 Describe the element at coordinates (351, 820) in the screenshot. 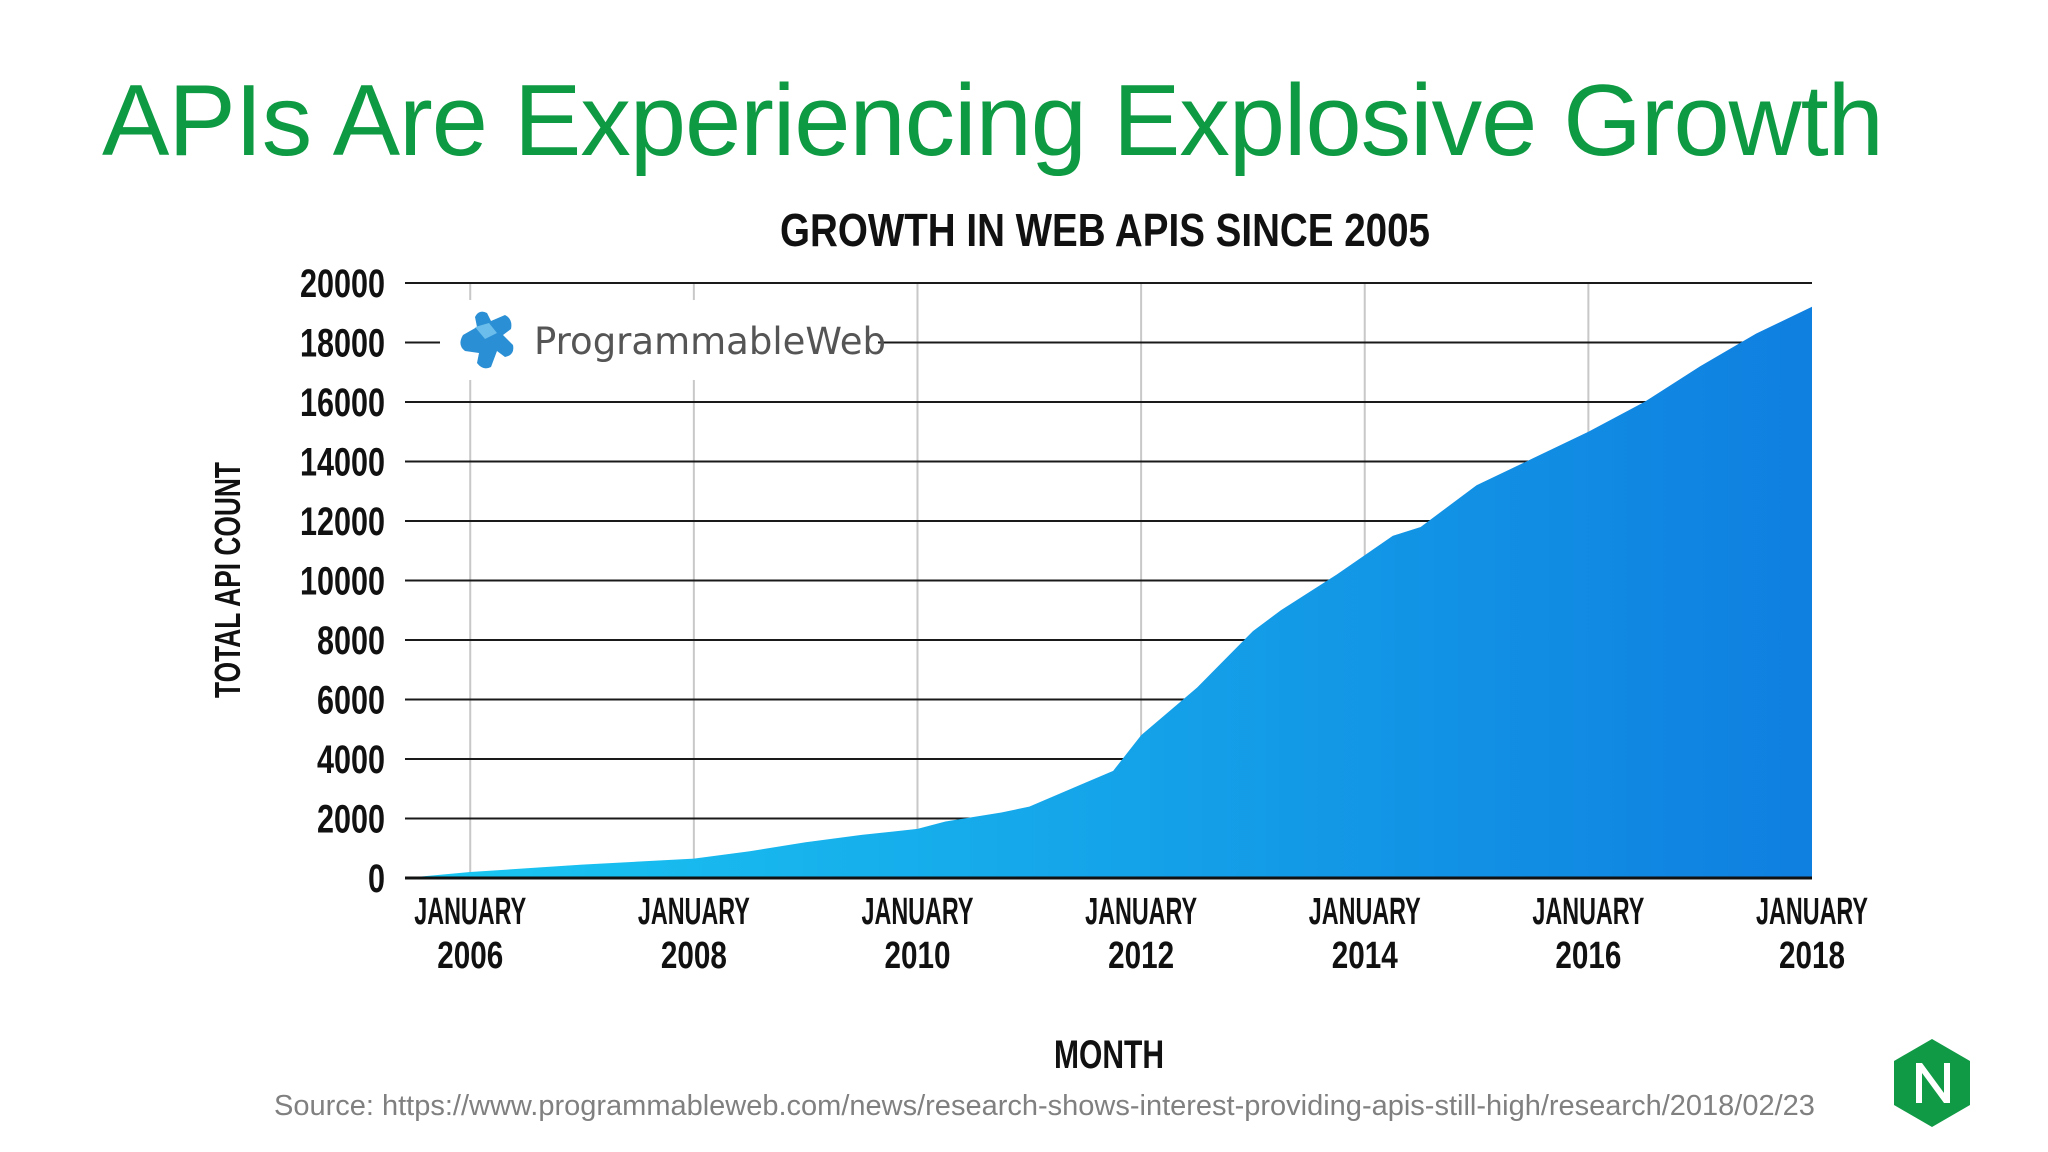

I see `y-tick-label: 2000` at that location.